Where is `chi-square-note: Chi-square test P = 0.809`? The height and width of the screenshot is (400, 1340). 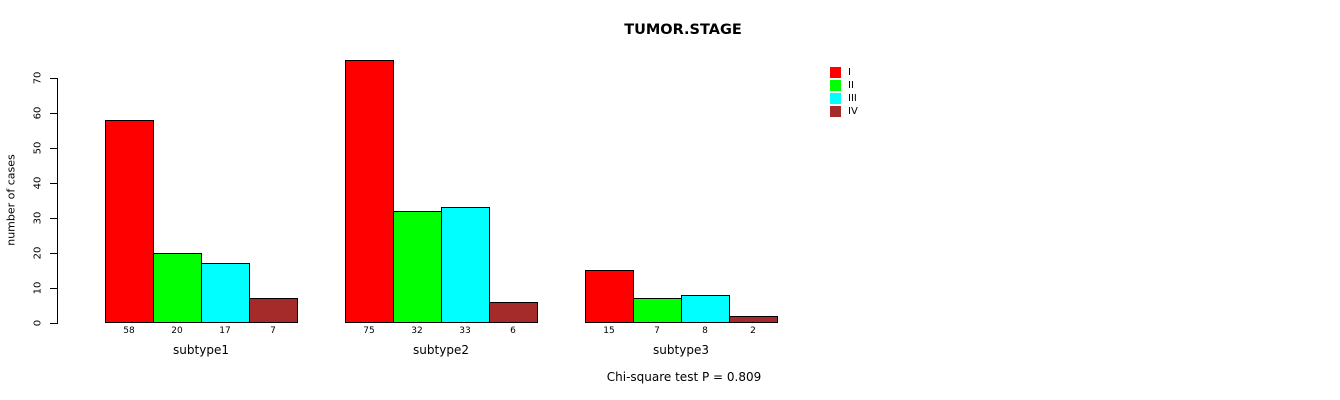 chi-square-note: Chi-square test P = 0.809 is located at coordinates (684, 377).